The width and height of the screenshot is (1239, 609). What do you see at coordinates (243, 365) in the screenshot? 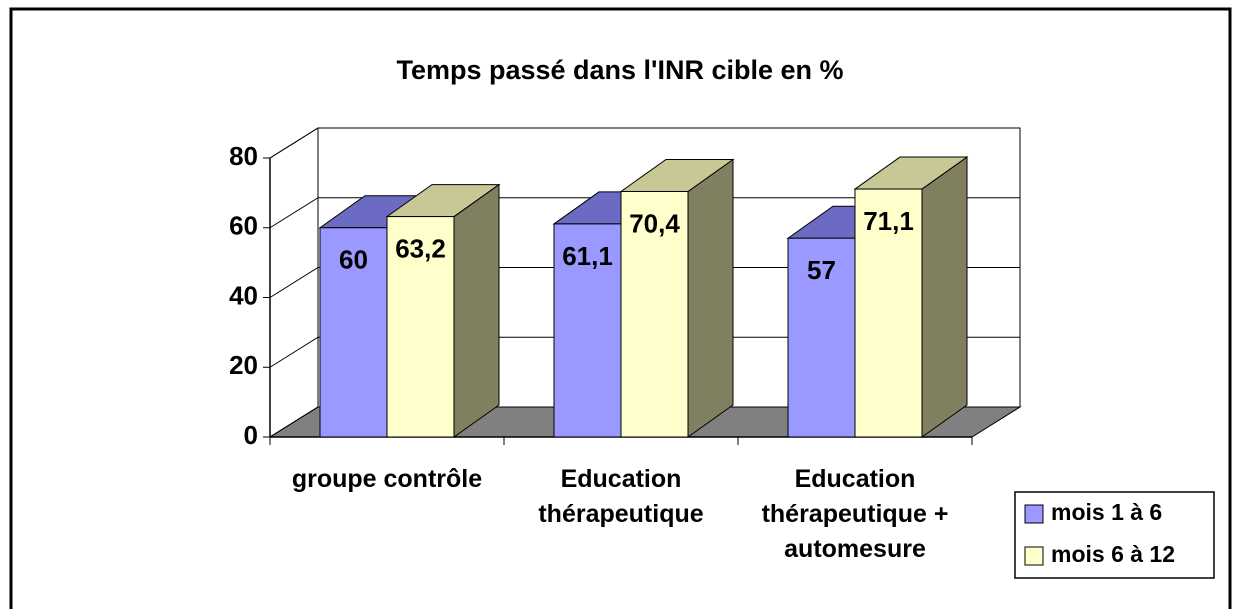
I see `y-tick-label: 20` at bounding box center [243, 365].